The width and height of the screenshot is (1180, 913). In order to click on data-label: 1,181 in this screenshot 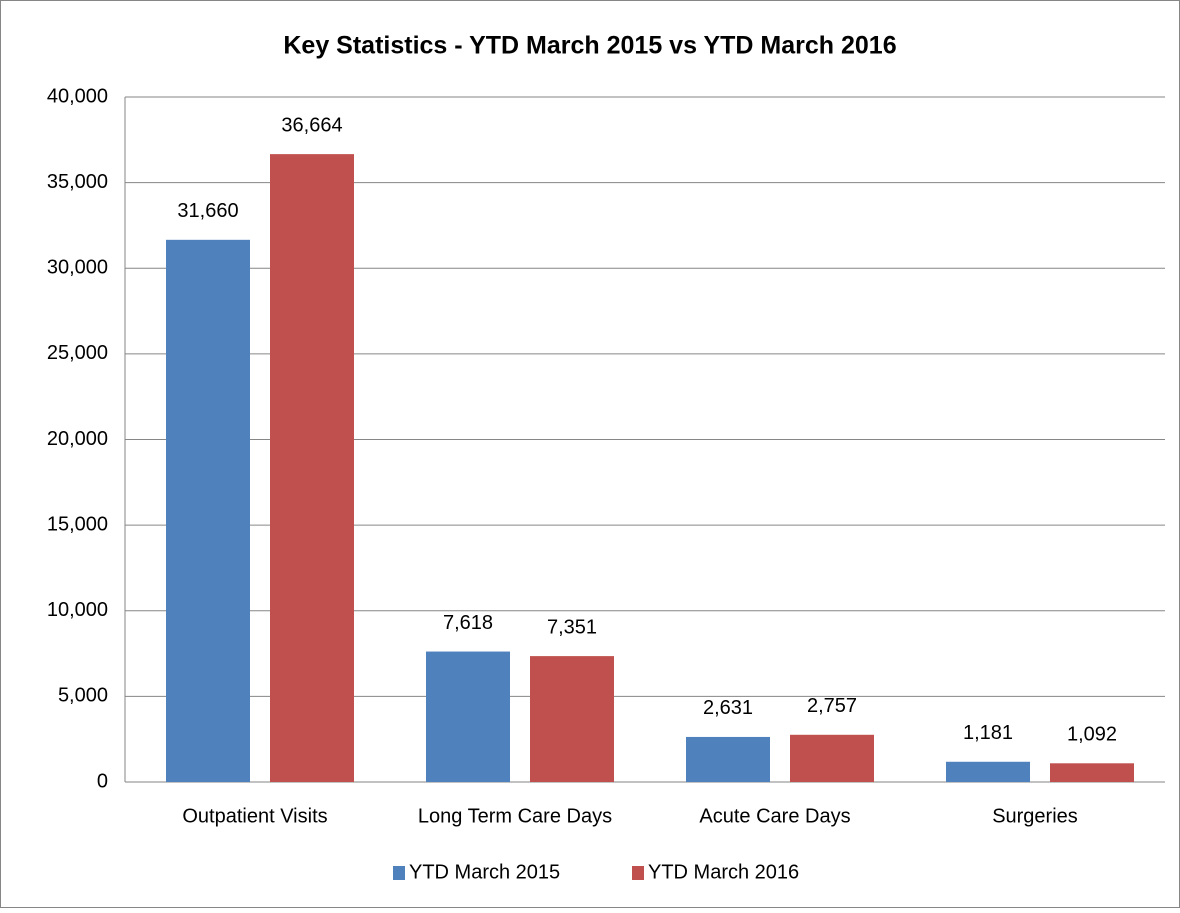, I will do `click(988, 733)`.